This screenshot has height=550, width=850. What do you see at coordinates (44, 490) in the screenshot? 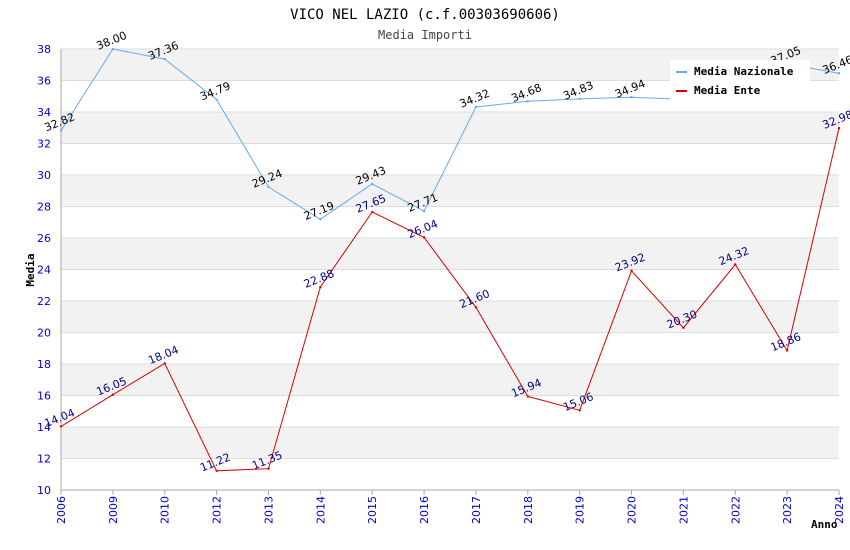
I see `y-tick-label: 10` at bounding box center [44, 490].